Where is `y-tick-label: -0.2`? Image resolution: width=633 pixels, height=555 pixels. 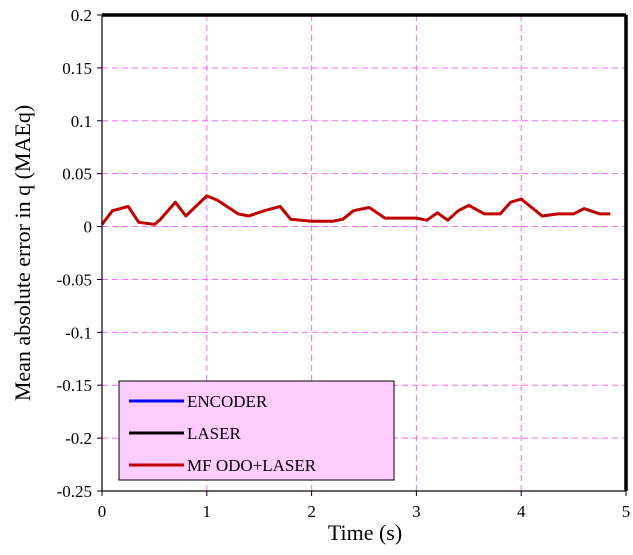 y-tick-label: -0.2 is located at coordinates (78, 438).